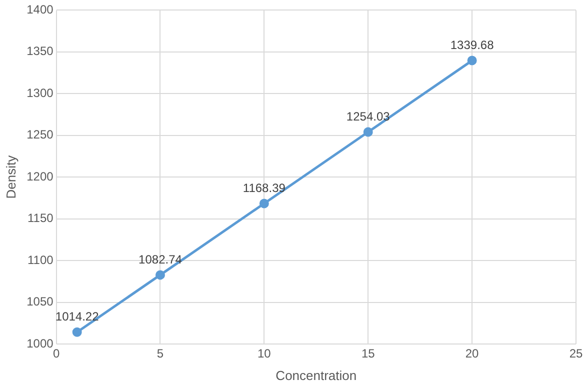  What do you see at coordinates (316, 375) in the screenshot?
I see `x-axis-title: Concentration` at bounding box center [316, 375].